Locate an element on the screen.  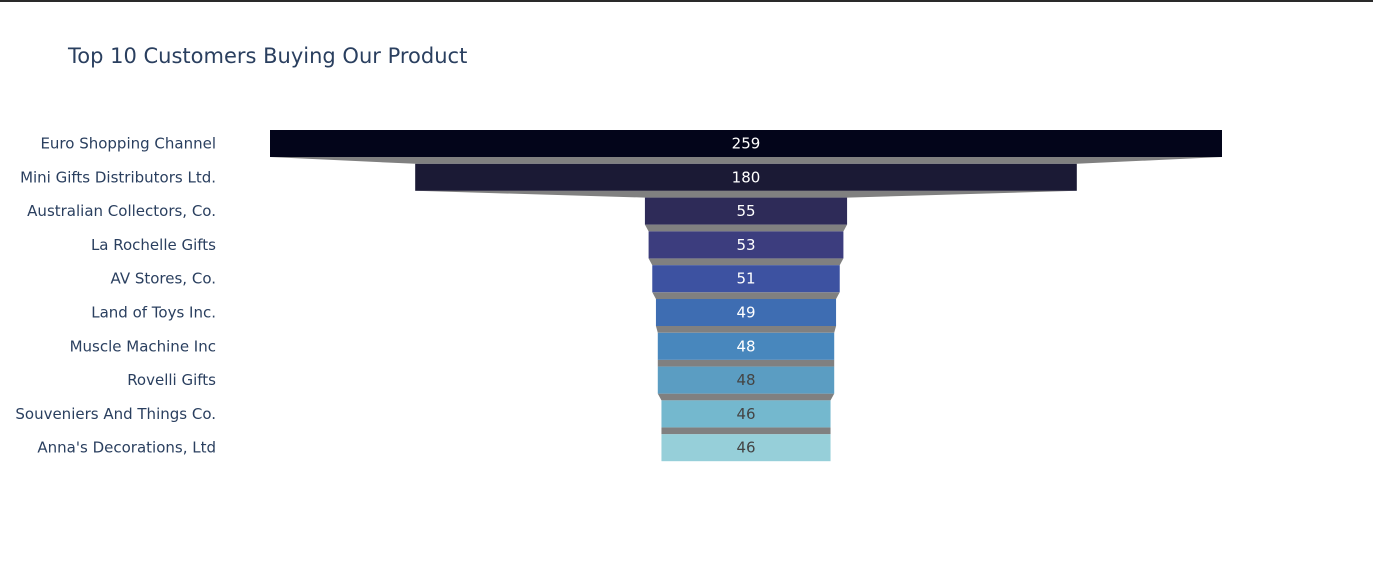
category-label: Souveniers And Things Co. is located at coordinates (115, 414).